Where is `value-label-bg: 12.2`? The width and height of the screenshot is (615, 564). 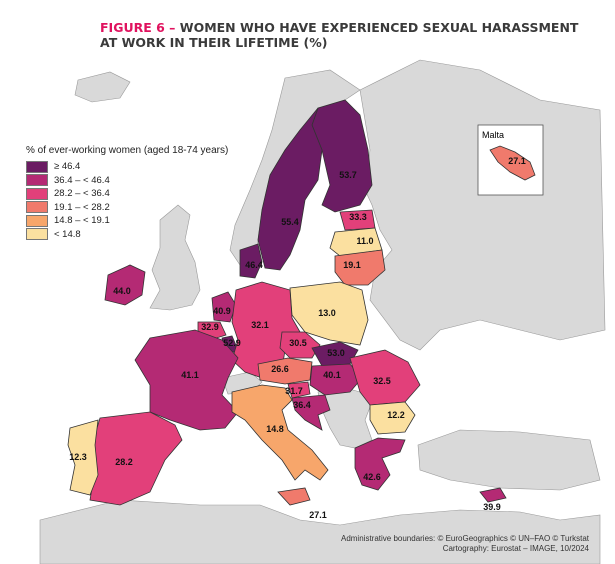
value-label-bg: 12.2 is located at coordinates (396, 415).